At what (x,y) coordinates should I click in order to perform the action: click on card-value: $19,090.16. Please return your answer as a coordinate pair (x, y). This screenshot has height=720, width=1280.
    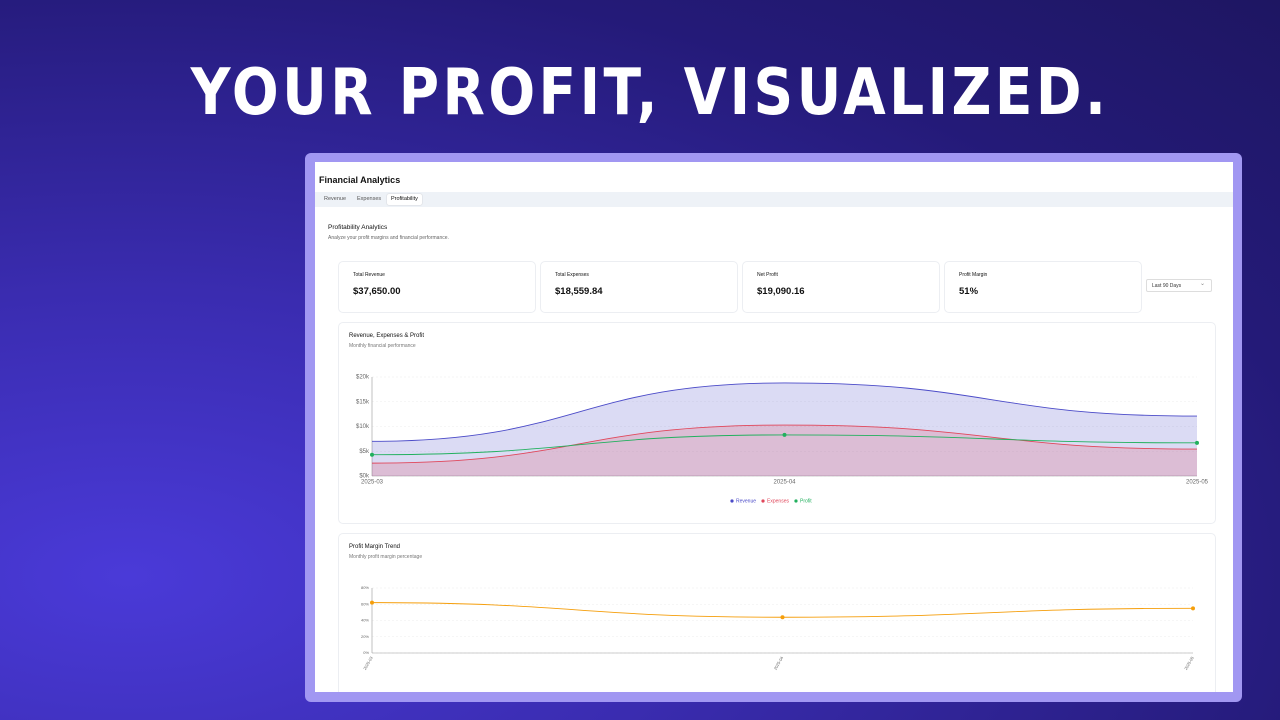
    Looking at the image, I should click on (781, 291).